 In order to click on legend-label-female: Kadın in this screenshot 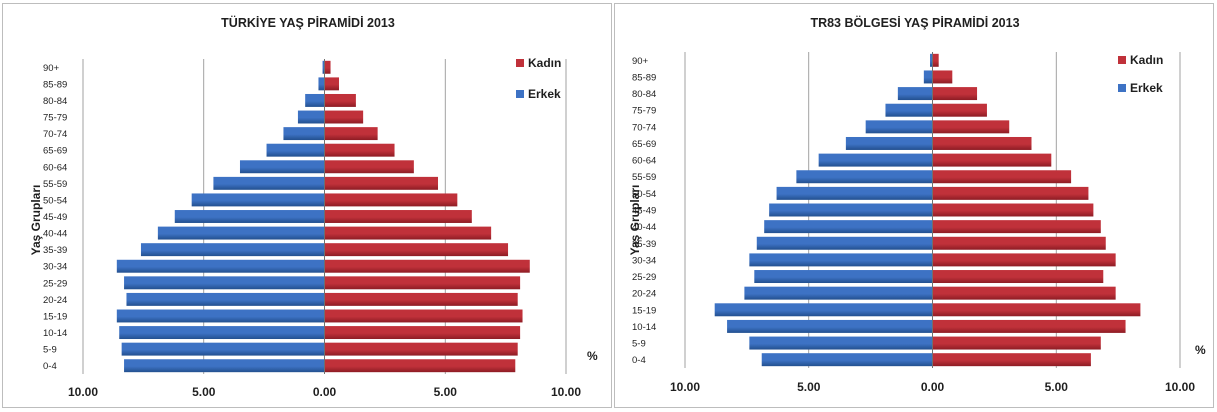, I will do `click(1146, 60)`.